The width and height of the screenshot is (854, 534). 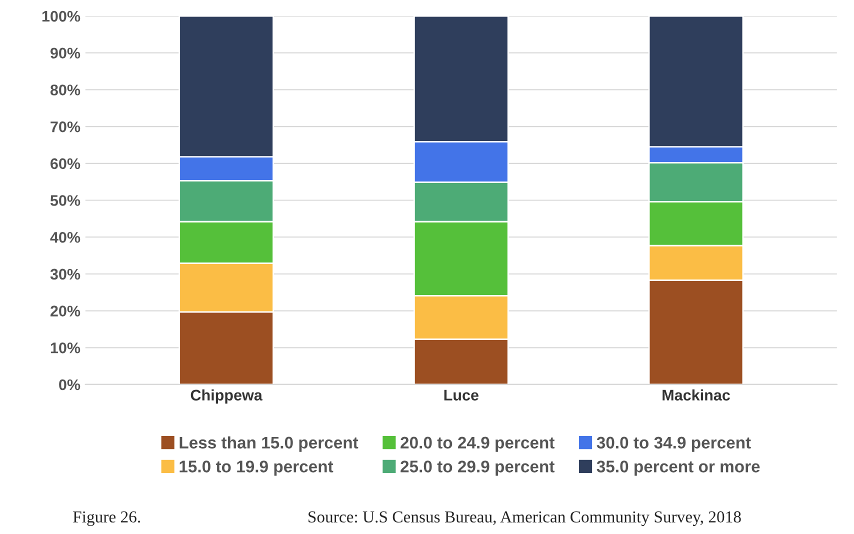 I want to click on y-tick-label: 50%, so click(x=65, y=200).